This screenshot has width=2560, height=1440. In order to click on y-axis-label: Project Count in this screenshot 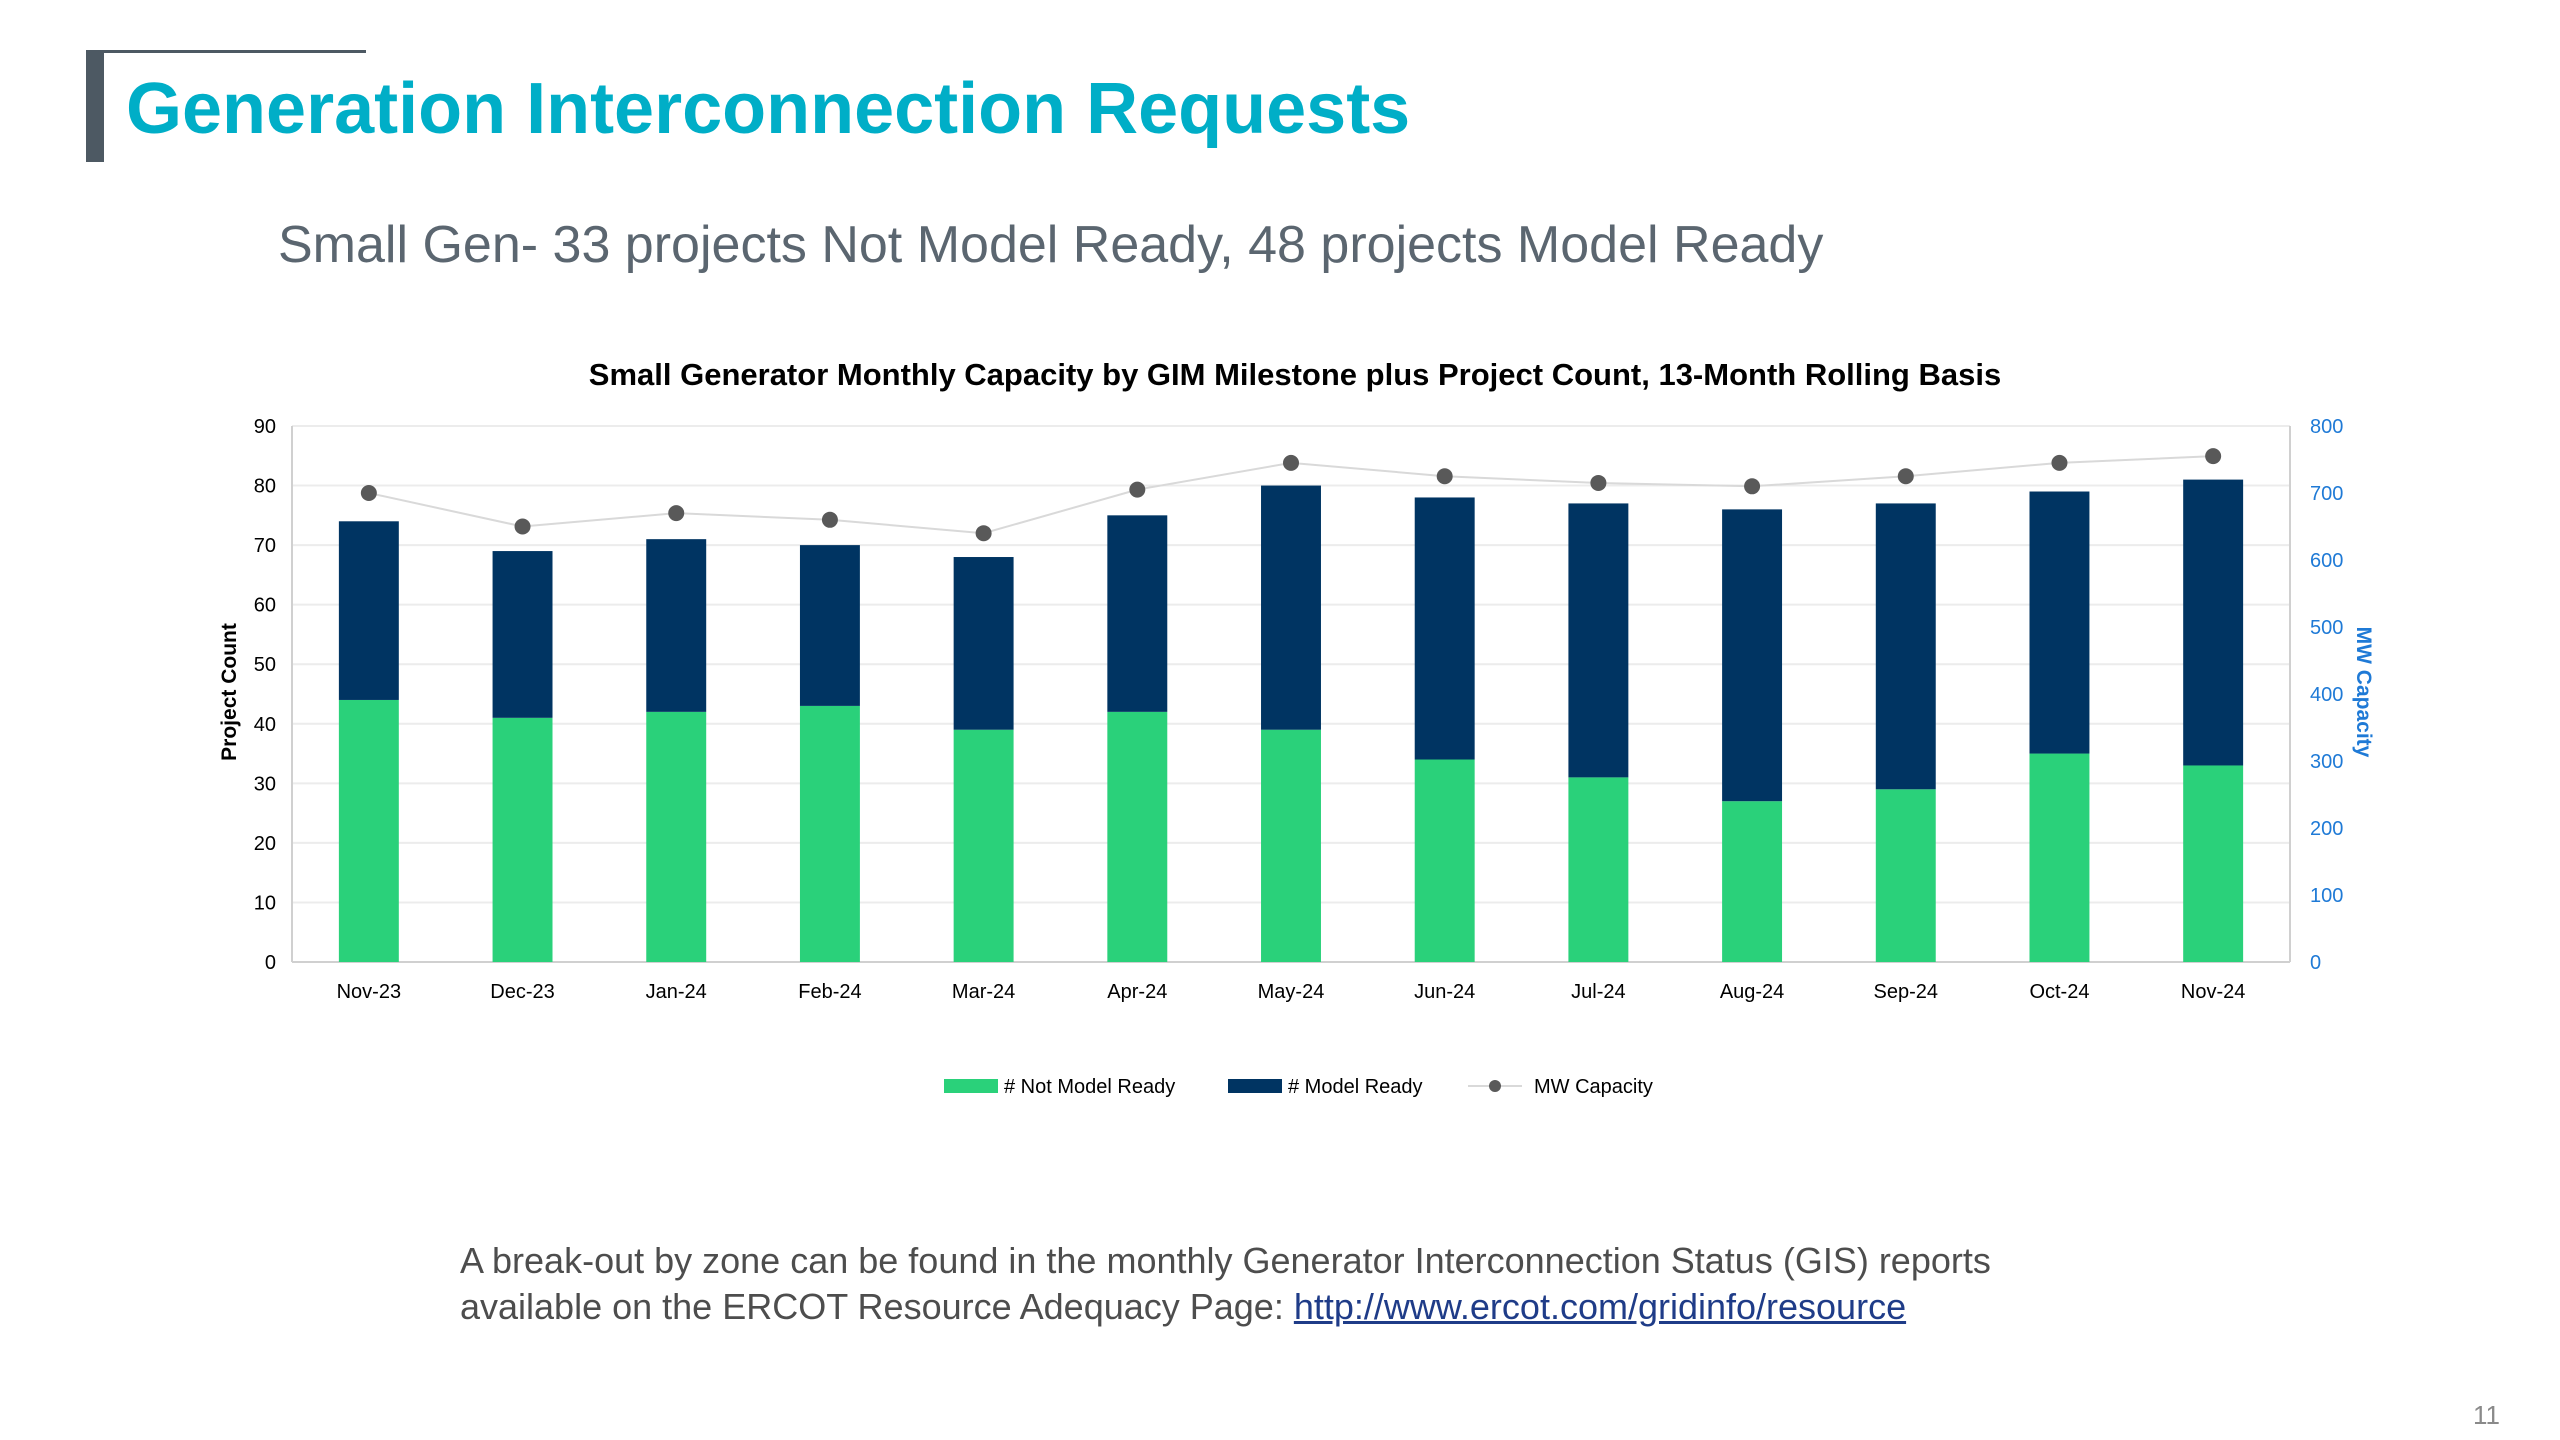, I will do `click(229, 692)`.